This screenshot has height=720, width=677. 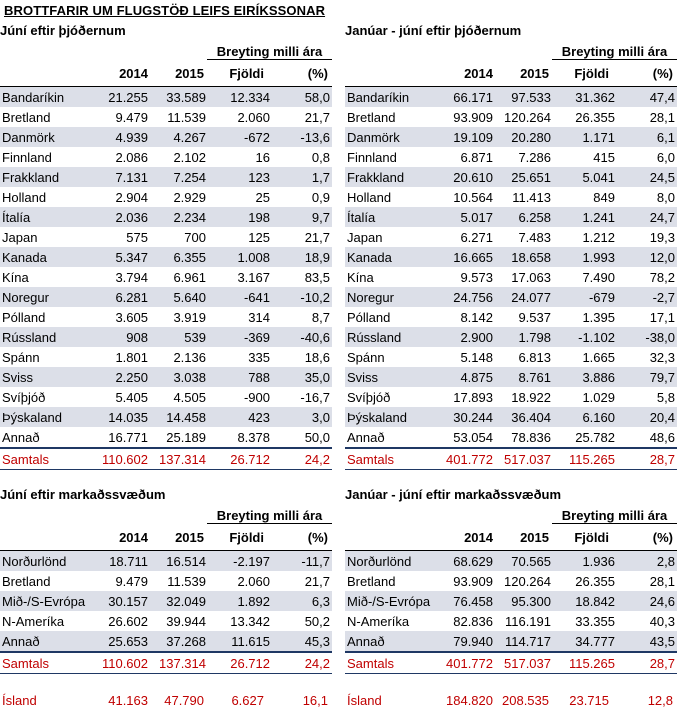 What do you see at coordinates (240, 641) in the screenshot?
I see `cell-change-count: 11.615` at bounding box center [240, 641].